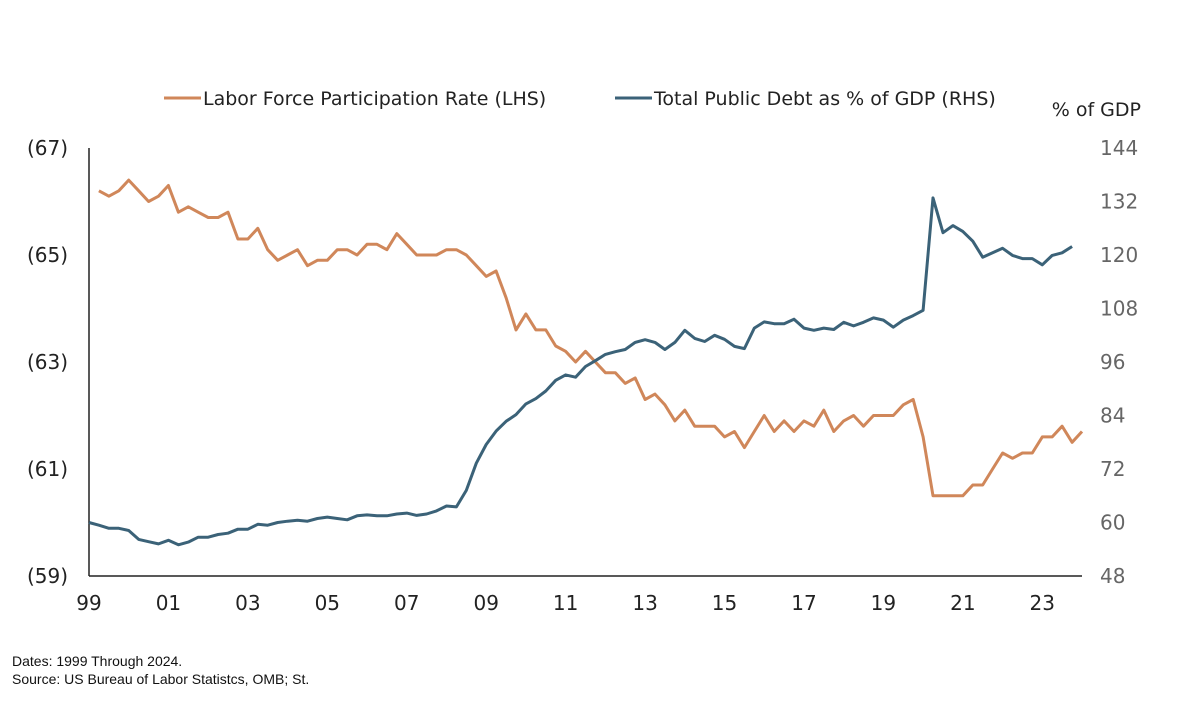  I want to click on footnote-dates: Dates: 1999 Through 2024., so click(97, 661).